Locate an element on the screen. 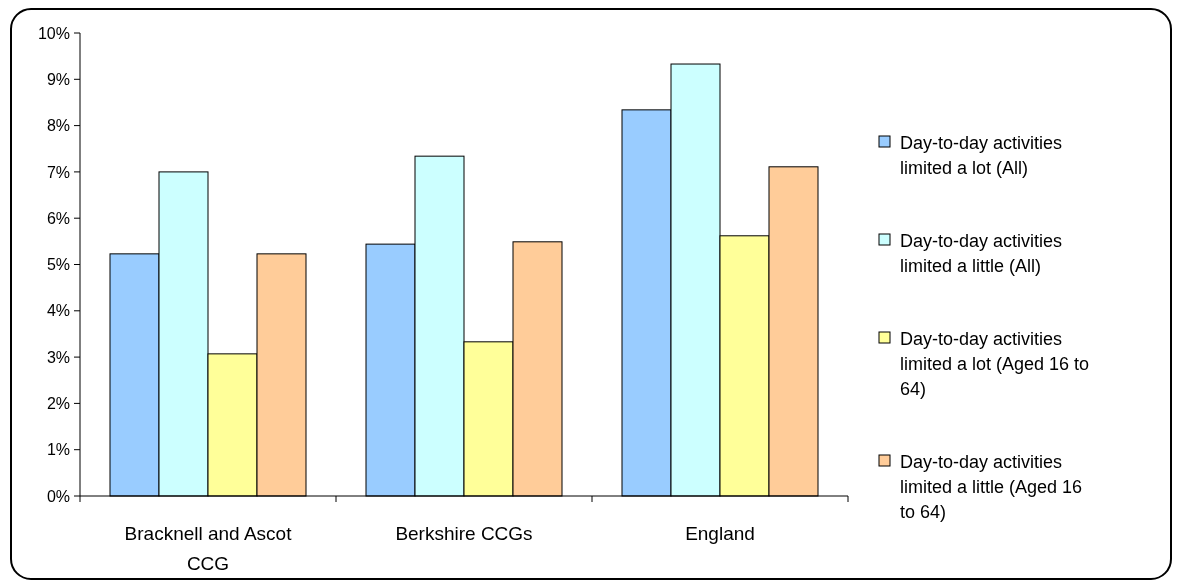 This screenshot has height=584, width=1178. legend-label: Day-to-day activities limited a little (All) is located at coordinates (981, 254).